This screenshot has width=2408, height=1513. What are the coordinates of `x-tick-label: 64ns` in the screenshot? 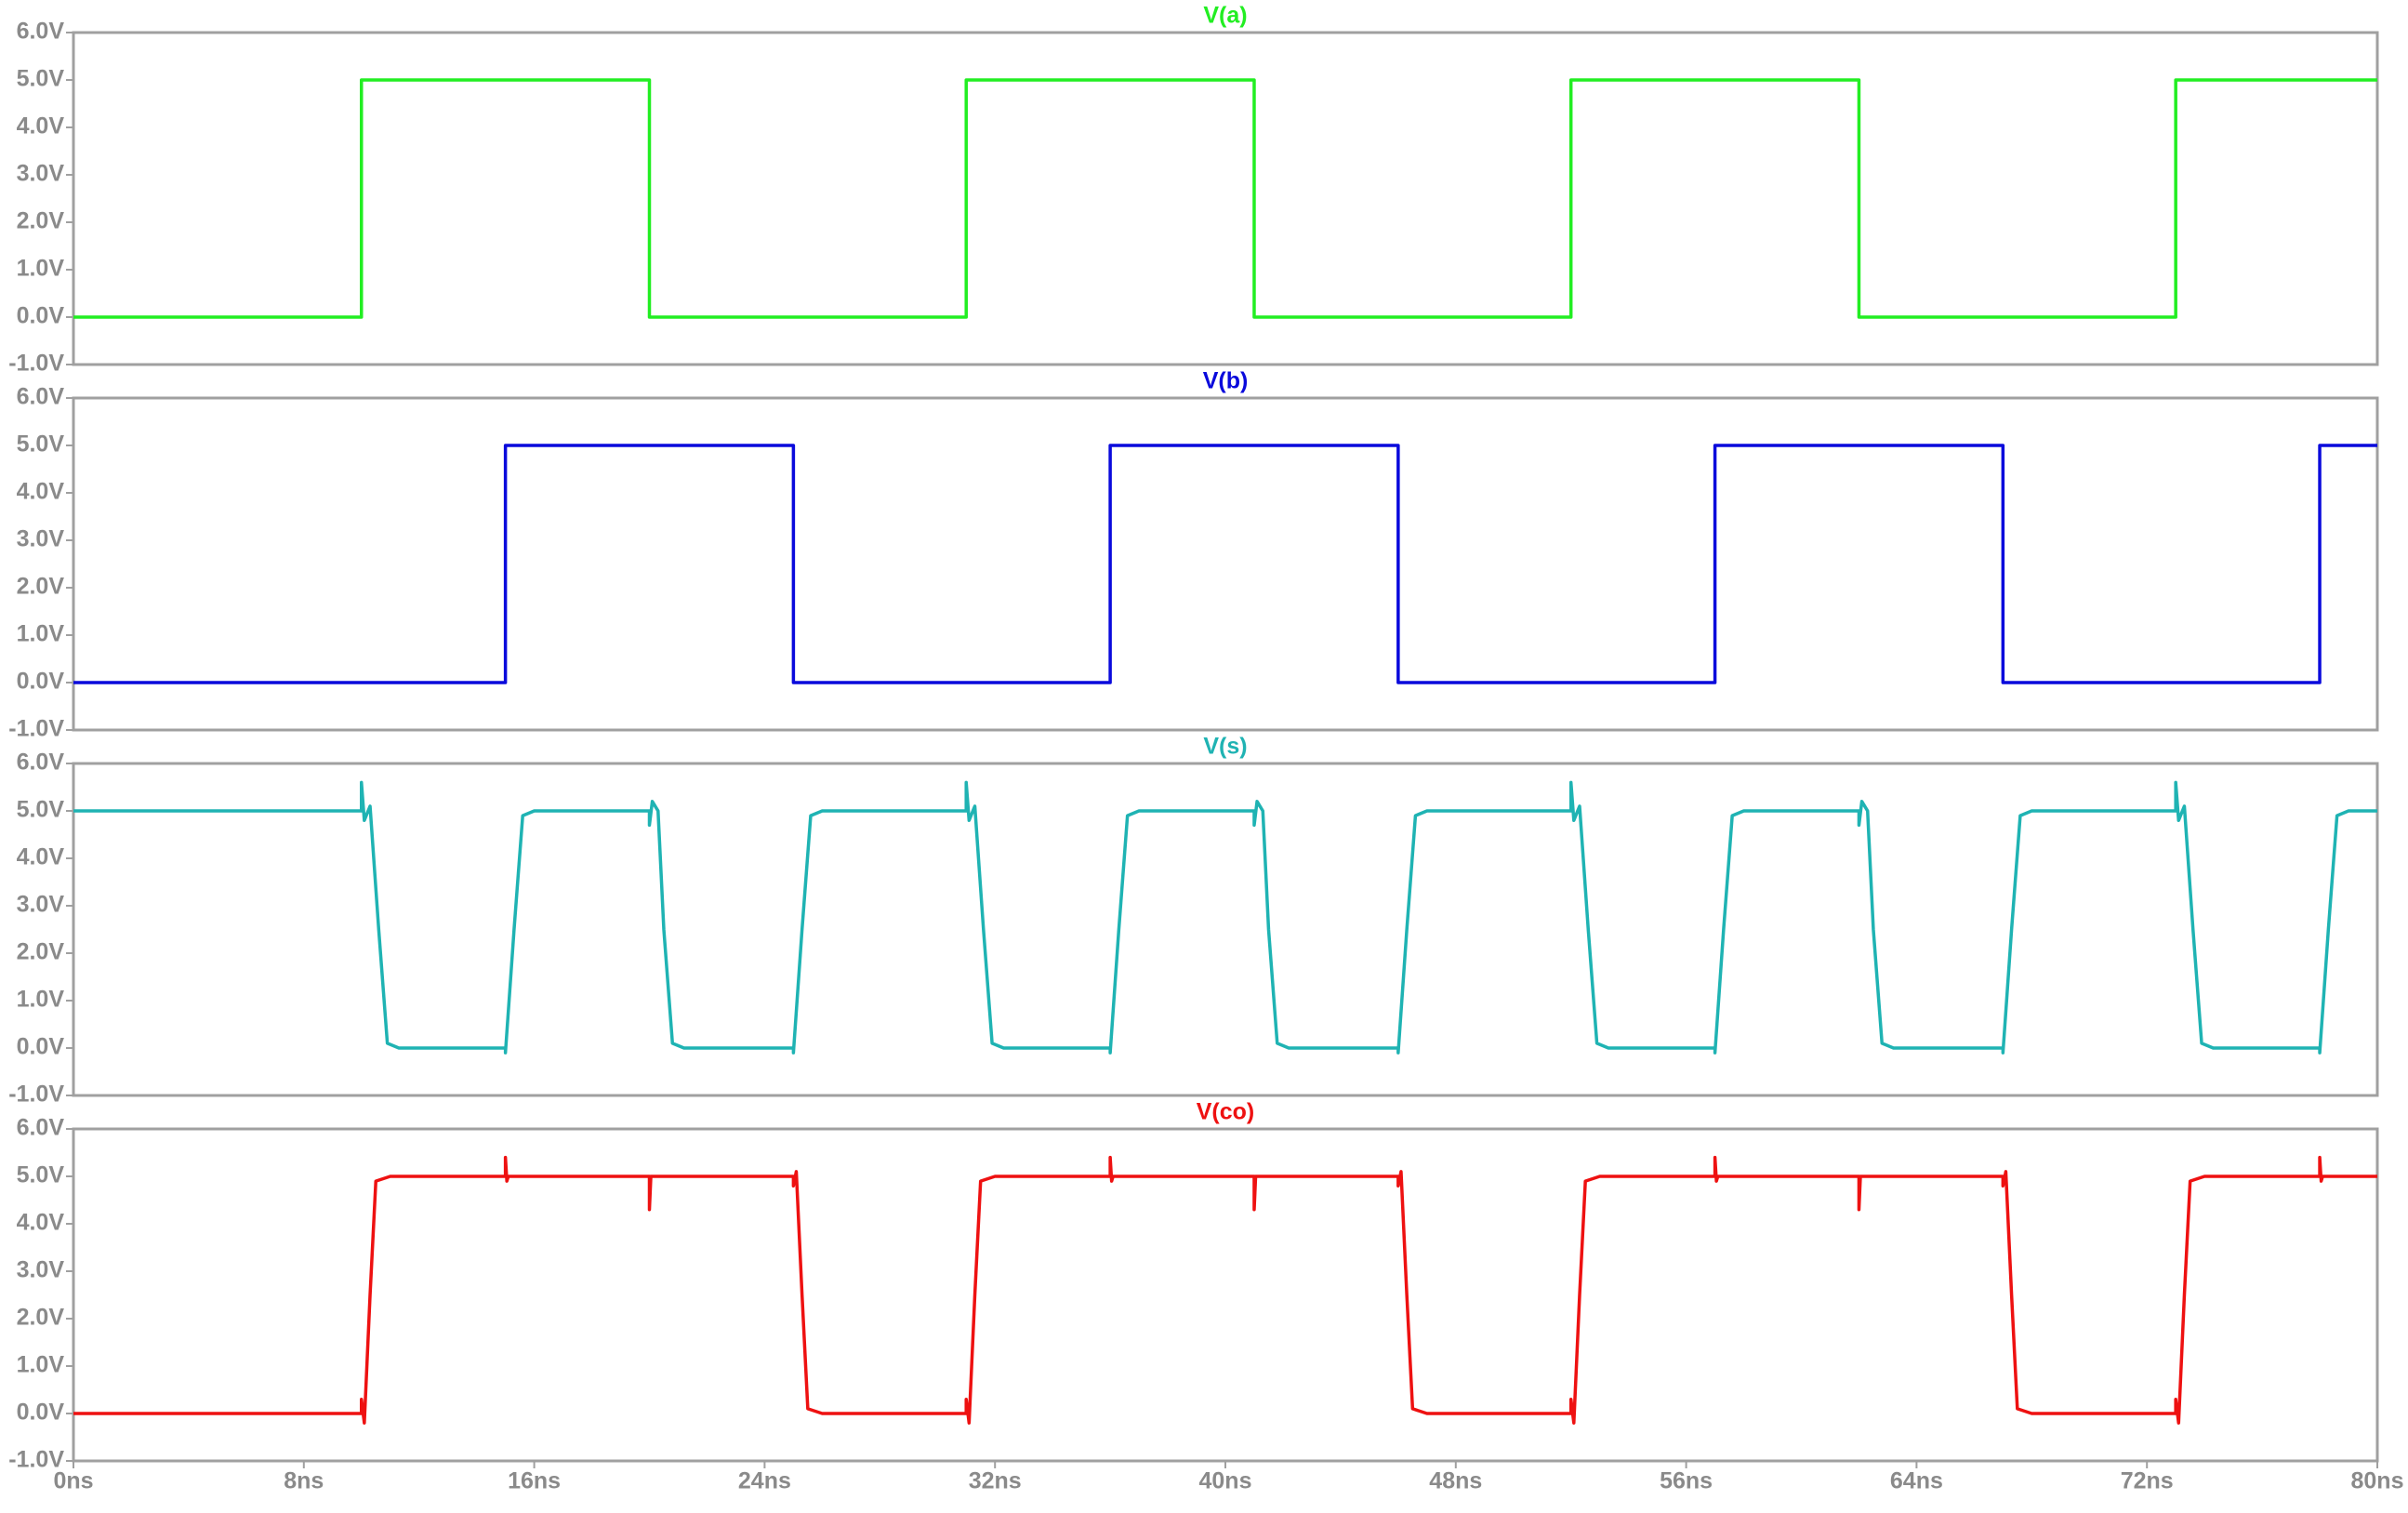 It's located at (1916, 1481).